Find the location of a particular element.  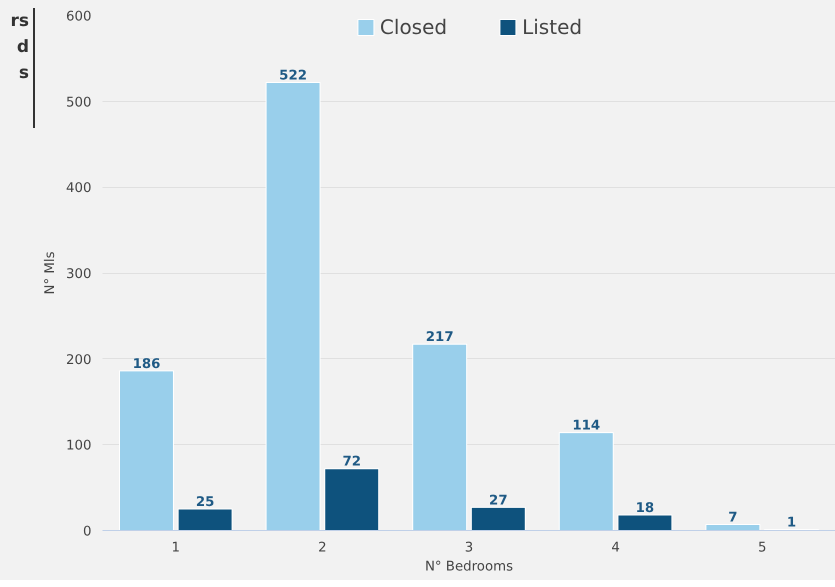

y-tick-label: 200 is located at coordinates (79, 360).